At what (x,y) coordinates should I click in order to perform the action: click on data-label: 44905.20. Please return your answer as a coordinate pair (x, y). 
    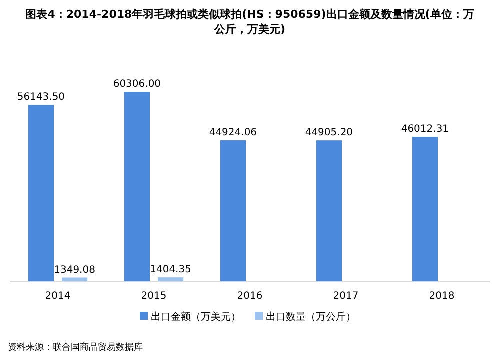
    Looking at the image, I should click on (329, 133).